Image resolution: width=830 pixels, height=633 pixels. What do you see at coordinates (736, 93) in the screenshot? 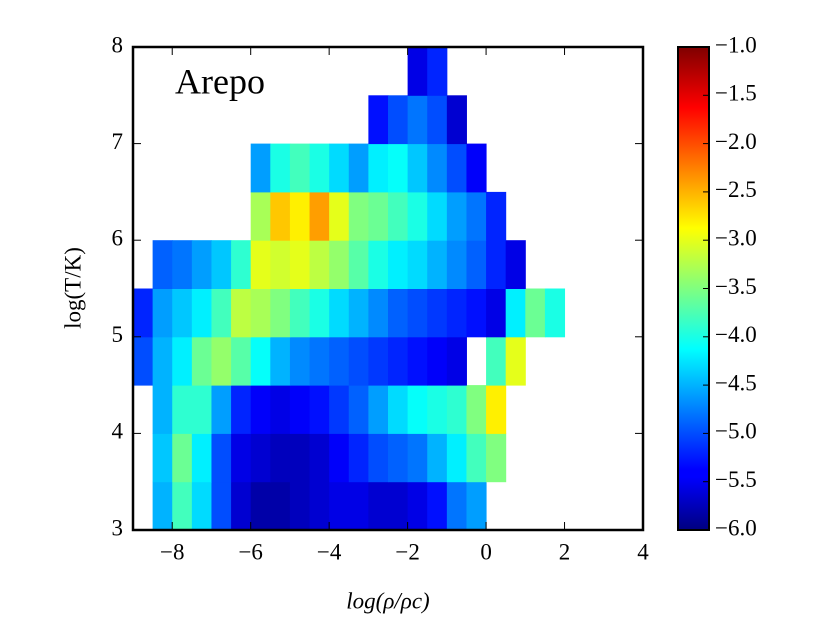
I see `colorbar-tick-label: −1.5` at bounding box center [736, 93].